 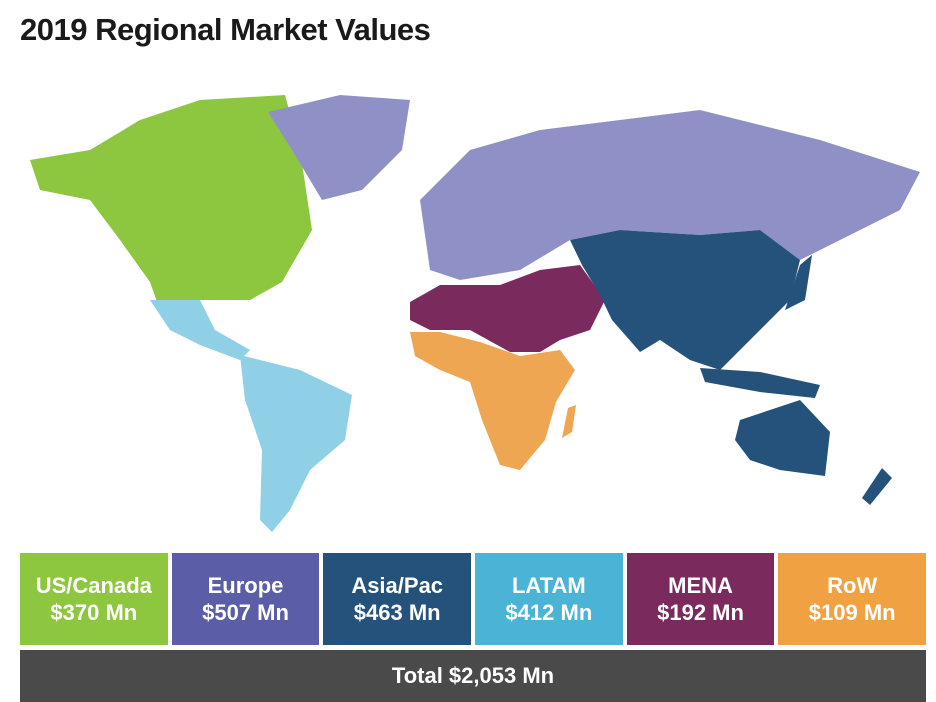 What do you see at coordinates (397, 599) in the screenshot?
I see `region-box: Asia/Pac $463 Mn` at bounding box center [397, 599].